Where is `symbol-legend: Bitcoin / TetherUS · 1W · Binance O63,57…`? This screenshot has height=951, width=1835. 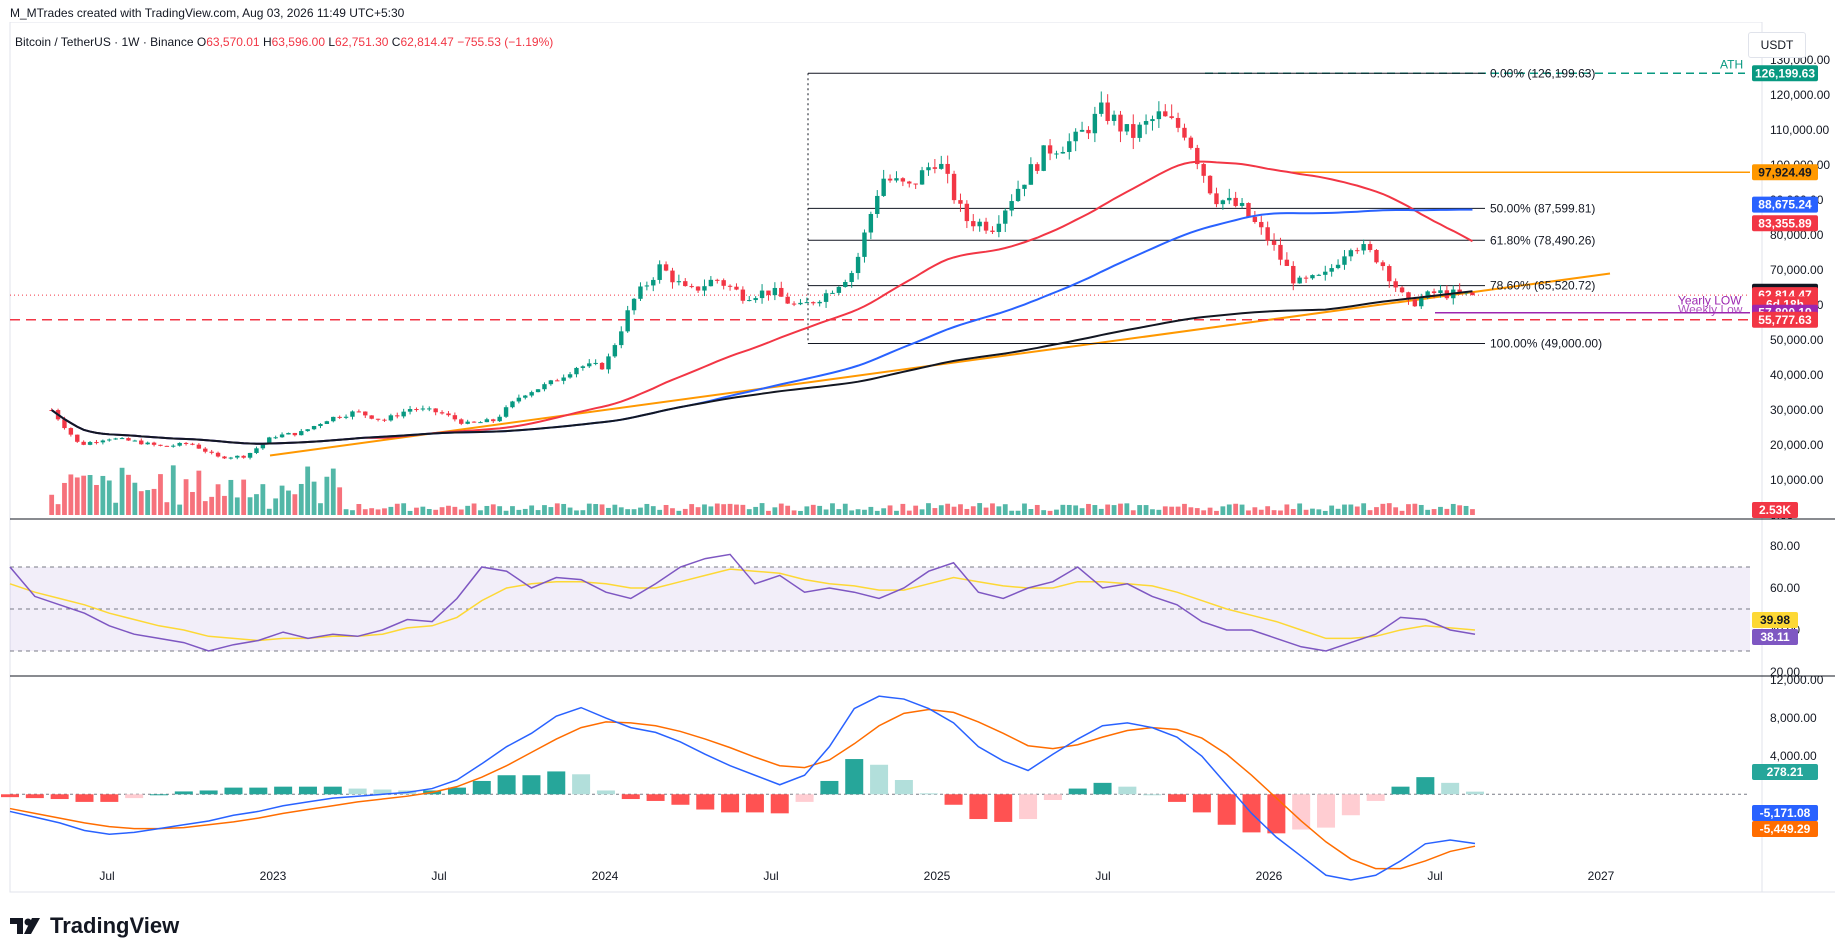
symbol-legend: Bitcoin / TetherUS · 1W · Binance O63,57… is located at coordinates (284, 42).